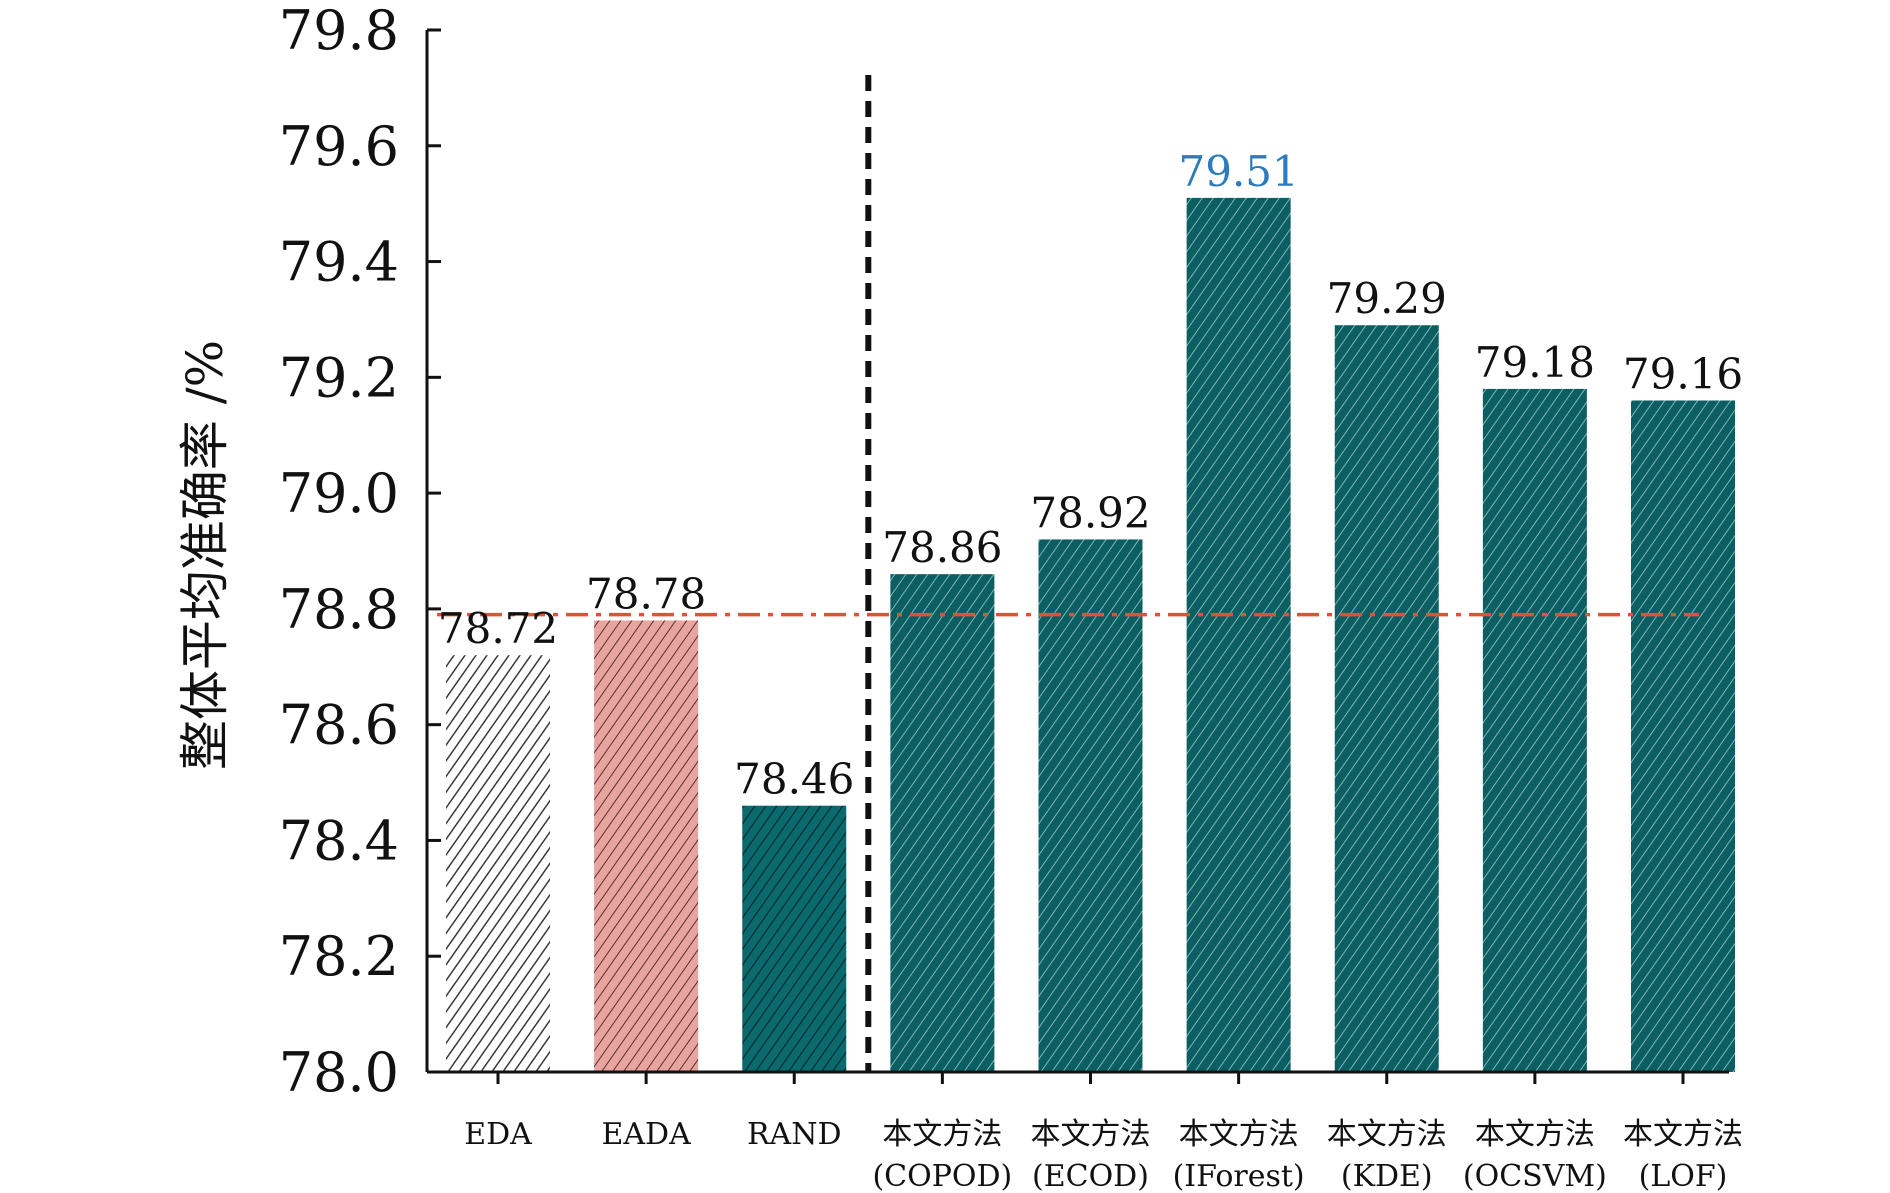 Image resolution: width=1890 pixels, height=1193 pixels. Describe the element at coordinates (1239, 1176) in the screenshot. I see `x-tick-label-sub: (IForest)` at that location.